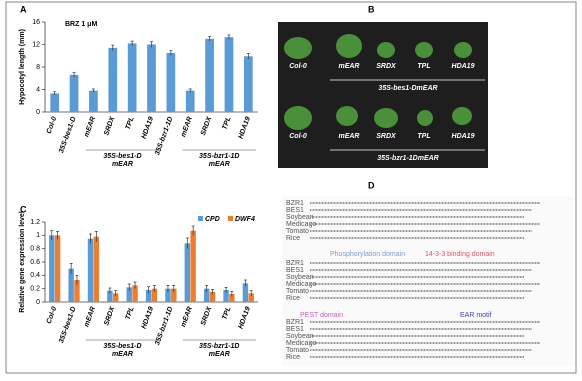  I want to click on y-tick-label: 4, so click(38, 89).